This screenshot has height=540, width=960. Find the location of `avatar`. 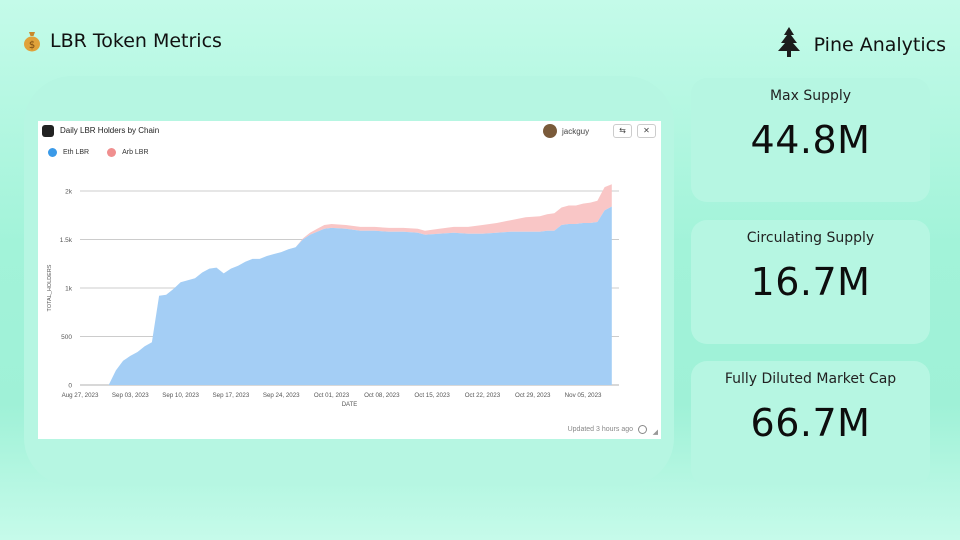

avatar is located at coordinates (550, 131).